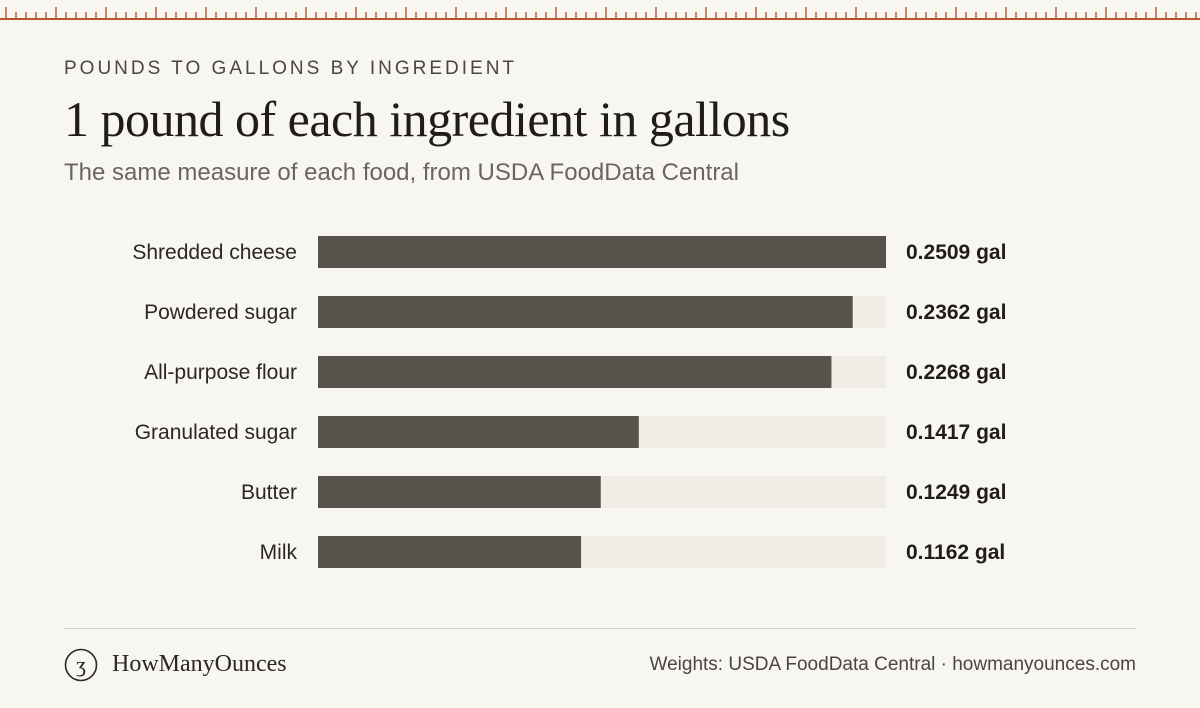  I want to click on ruler-decoration, so click(600, 13).